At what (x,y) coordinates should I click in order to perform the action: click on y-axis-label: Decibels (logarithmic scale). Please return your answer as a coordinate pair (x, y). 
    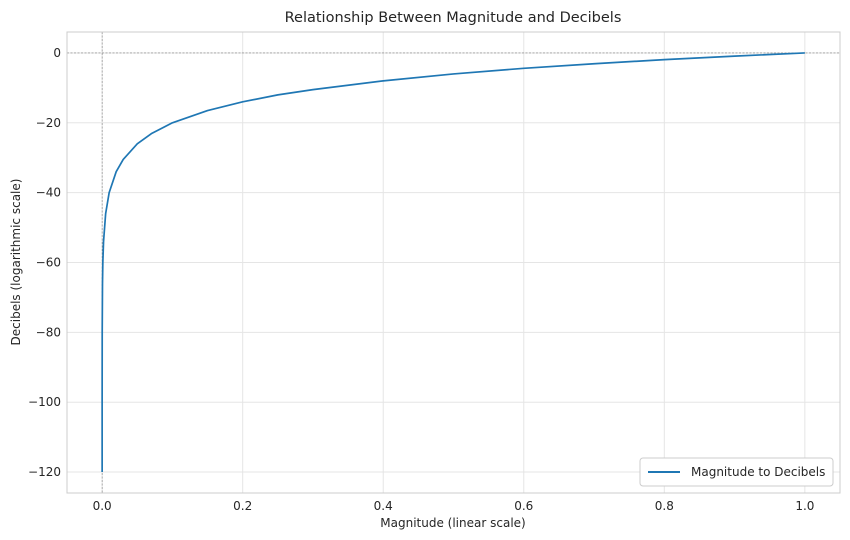
    Looking at the image, I should click on (16, 262).